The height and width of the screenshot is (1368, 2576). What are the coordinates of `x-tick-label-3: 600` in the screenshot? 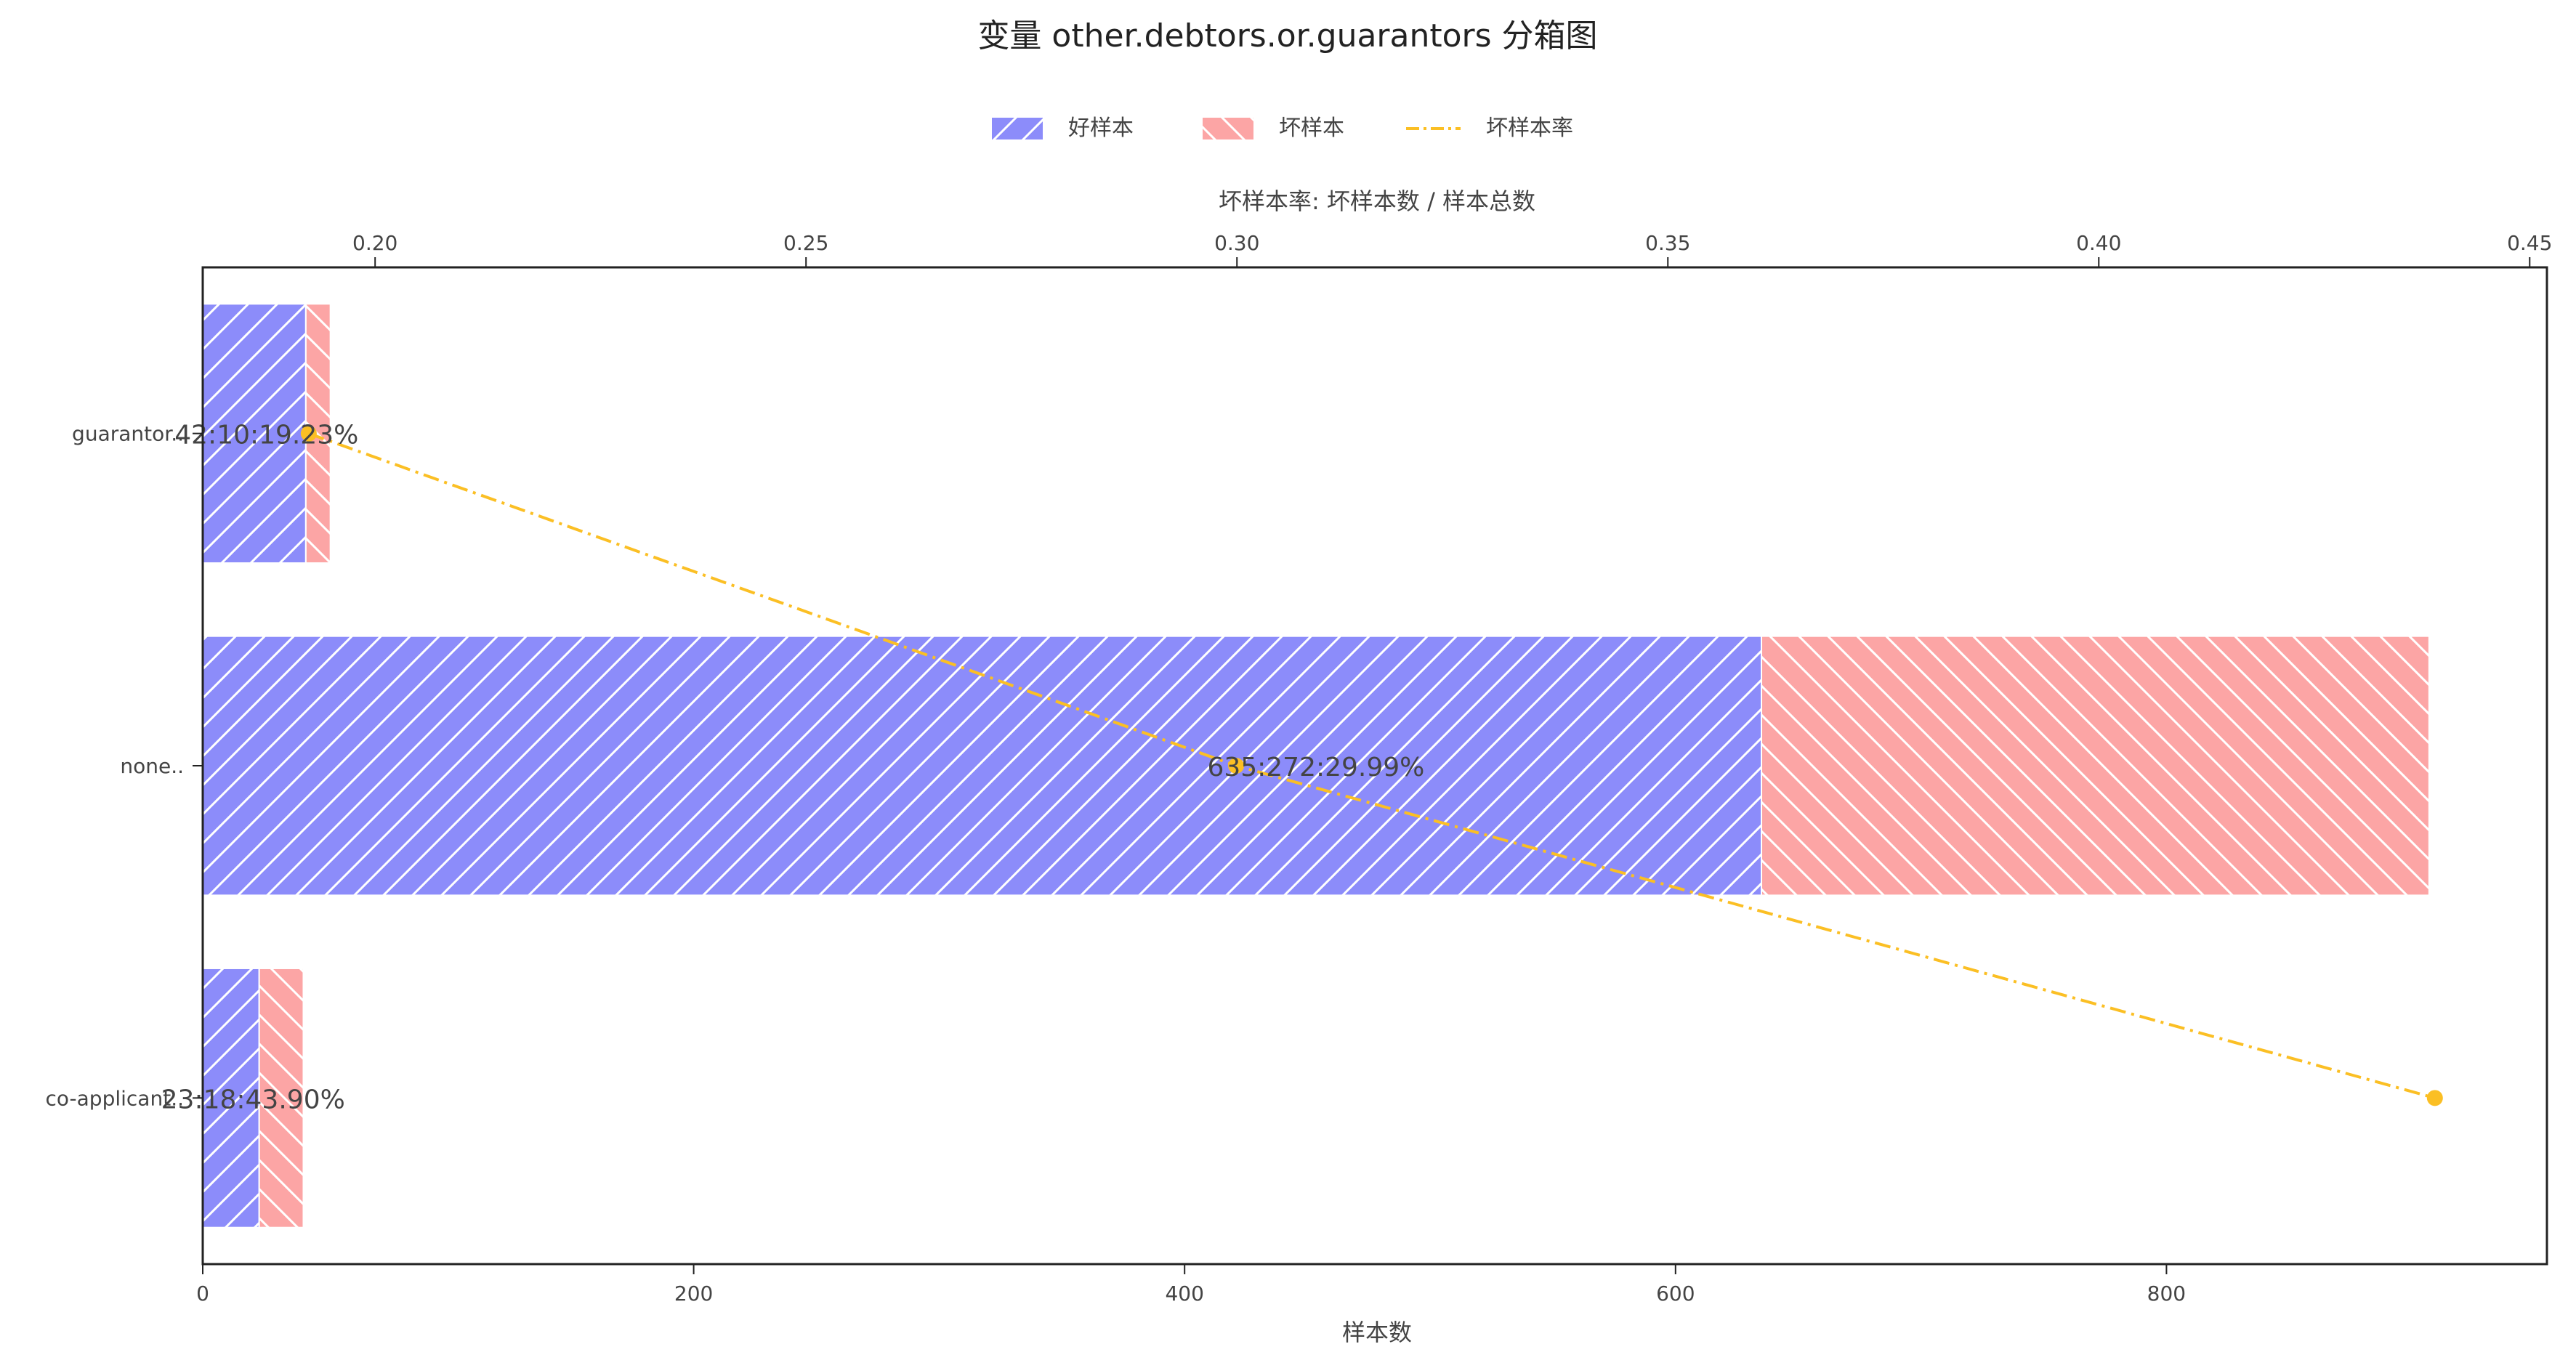 It's located at (1676, 1294).